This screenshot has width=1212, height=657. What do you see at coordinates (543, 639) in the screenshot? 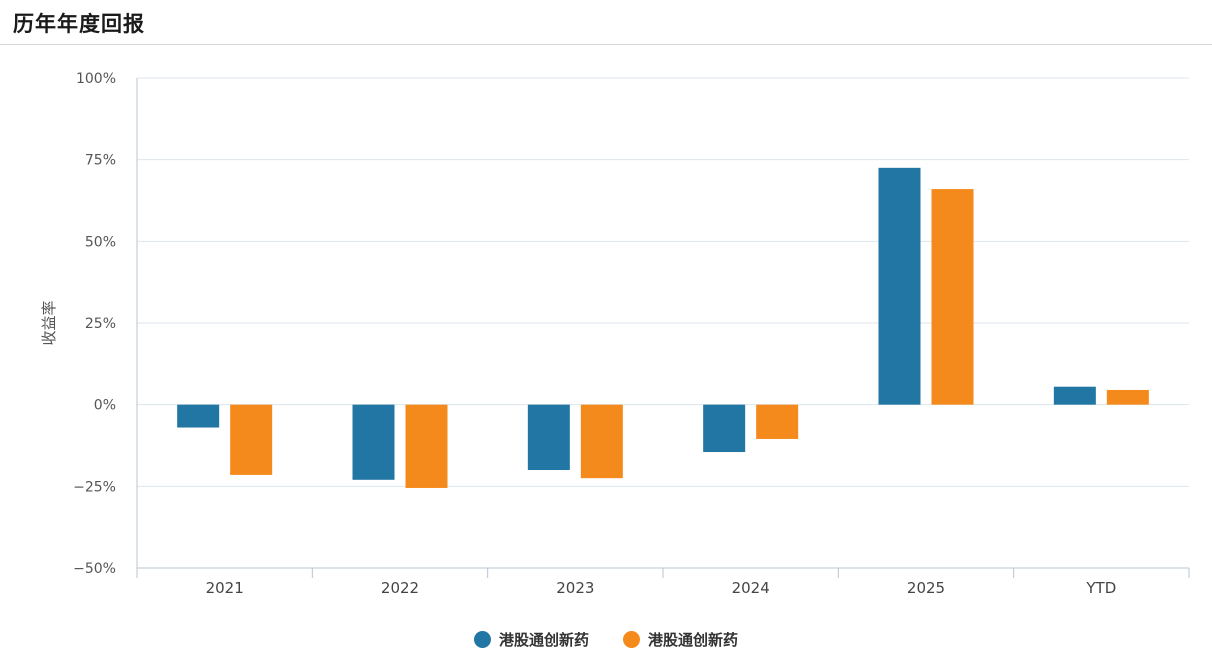
I see `legend-label-series-1: 港股通创新药` at bounding box center [543, 639].